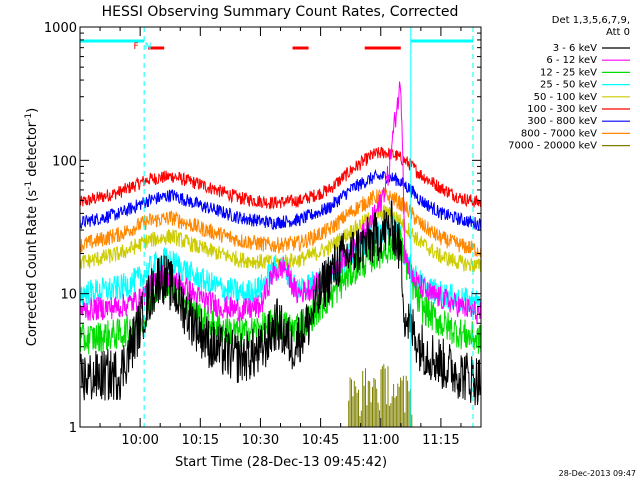 The height and width of the screenshot is (480, 640). I want to click on annotation-n: N, so click(148, 47).